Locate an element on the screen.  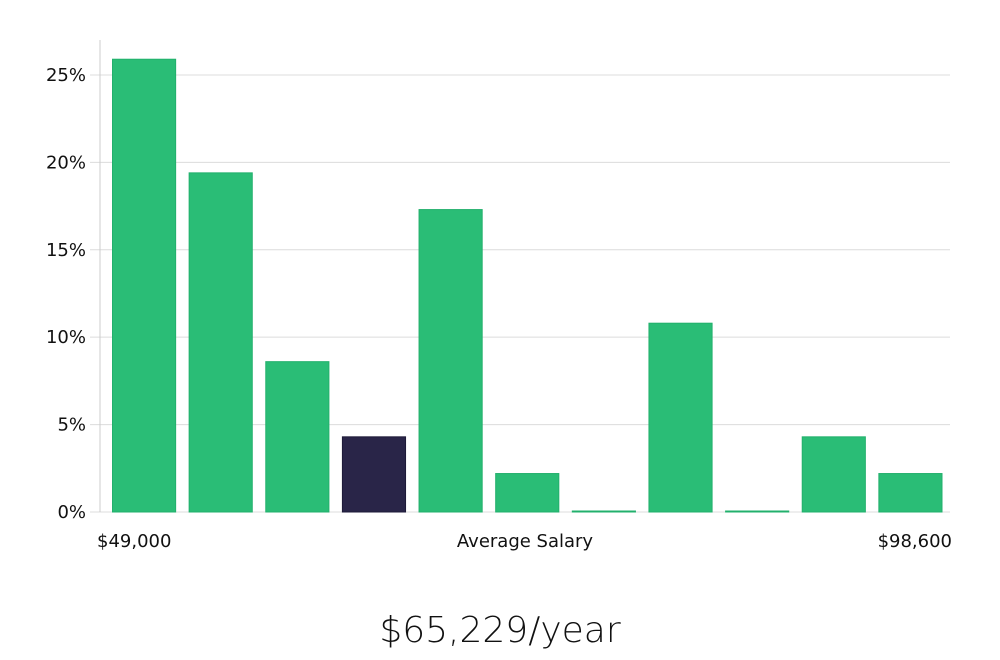
y-tick-label: 15% is located at coordinates (66, 250).